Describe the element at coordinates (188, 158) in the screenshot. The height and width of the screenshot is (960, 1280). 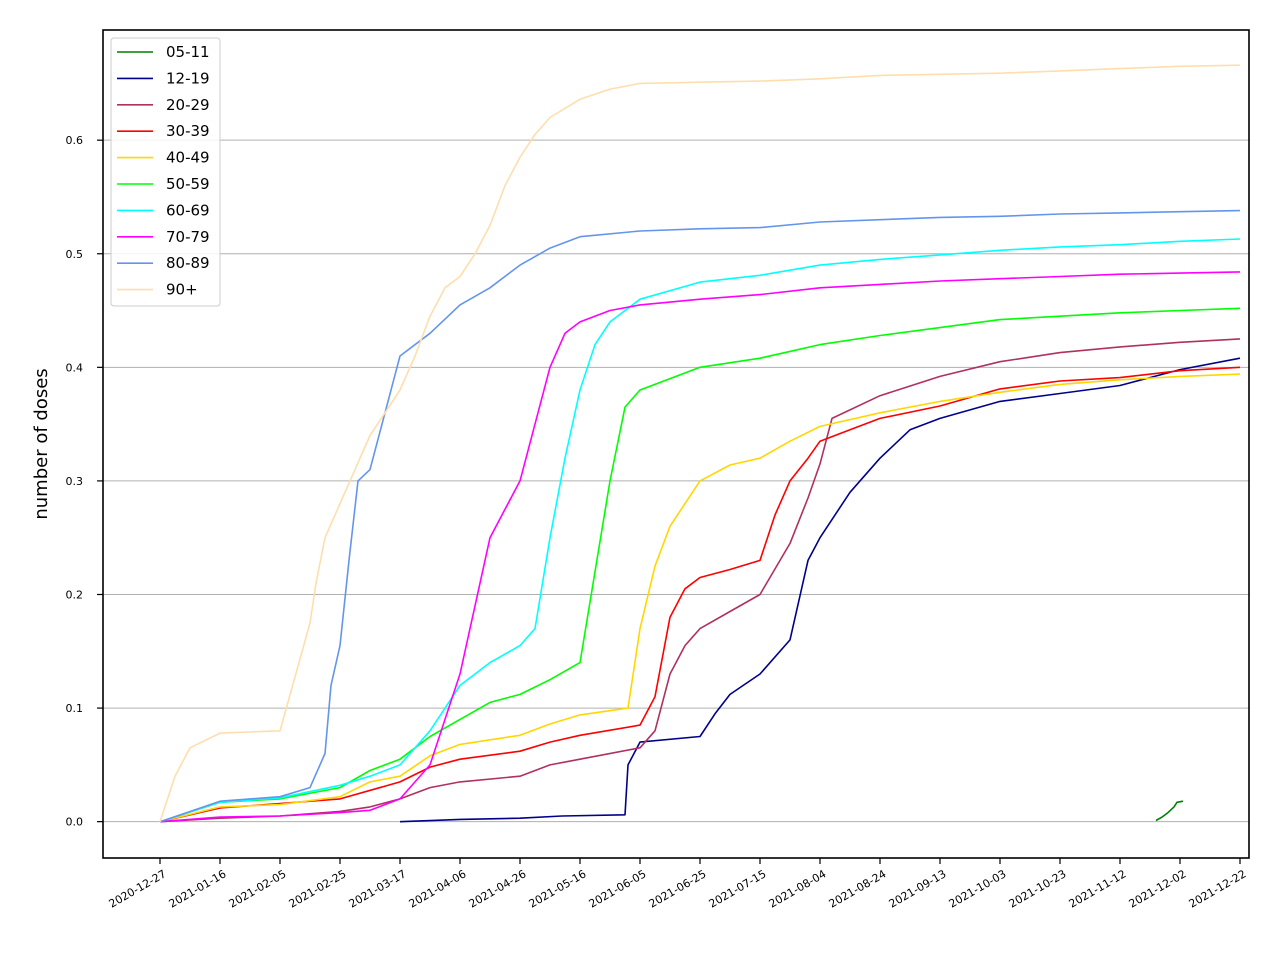
I see `legend-label-40-49: 40-49` at that location.